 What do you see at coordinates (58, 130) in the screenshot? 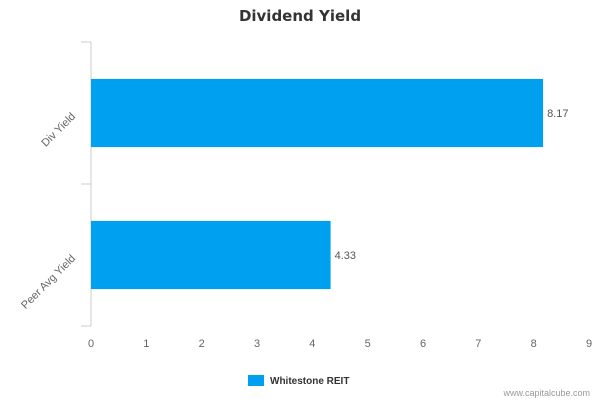
I see `category-label: Div Yield` at bounding box center [58, 130].